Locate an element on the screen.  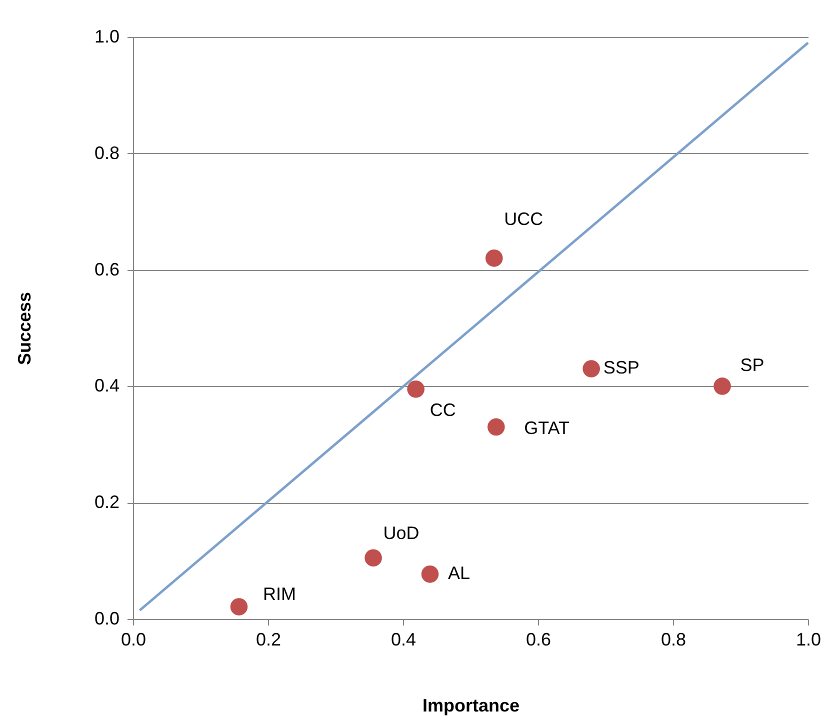
x-tick-label: 0.0 is located at coordinates (133, 640).